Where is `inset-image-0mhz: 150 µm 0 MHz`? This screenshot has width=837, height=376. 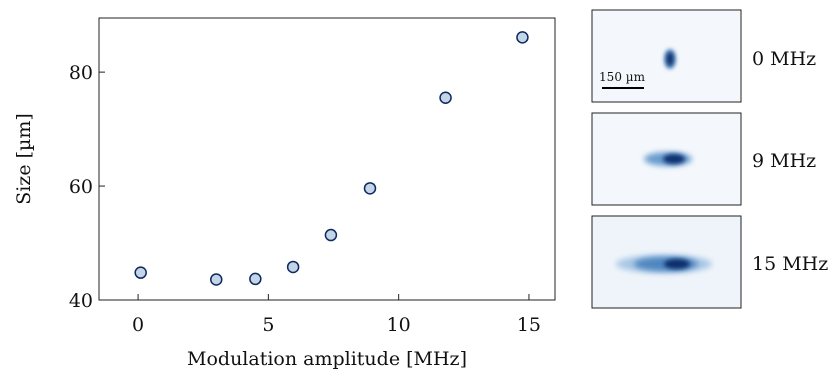
inset-image-0mhz: 150 µm 0 MHz is located at coordinates (703, 56).